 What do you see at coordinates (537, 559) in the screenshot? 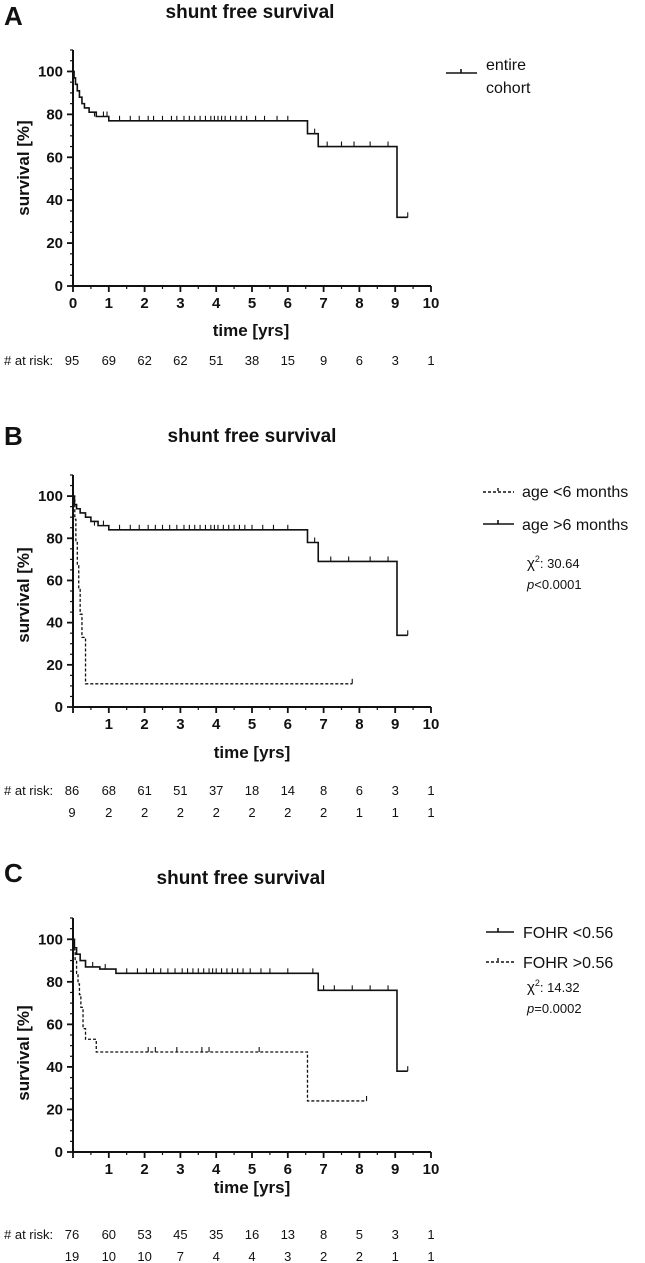
I see `chi-superscript: 2` at bounding box center [537, 559].